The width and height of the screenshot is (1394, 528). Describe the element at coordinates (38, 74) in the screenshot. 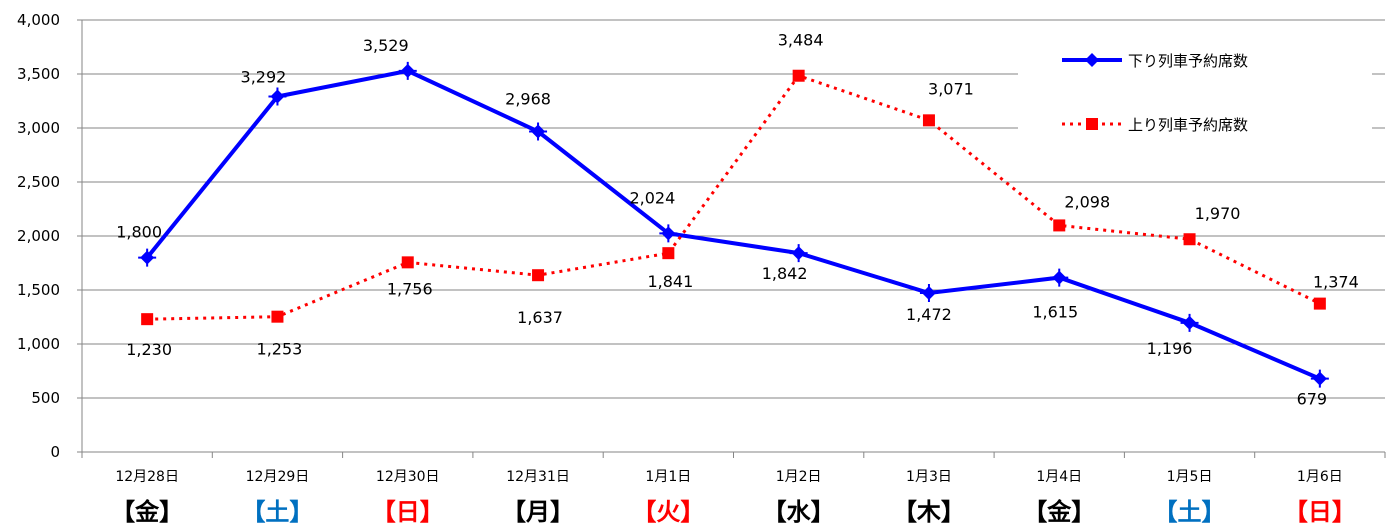

I see `y-tick-label: 3,500` at that location.